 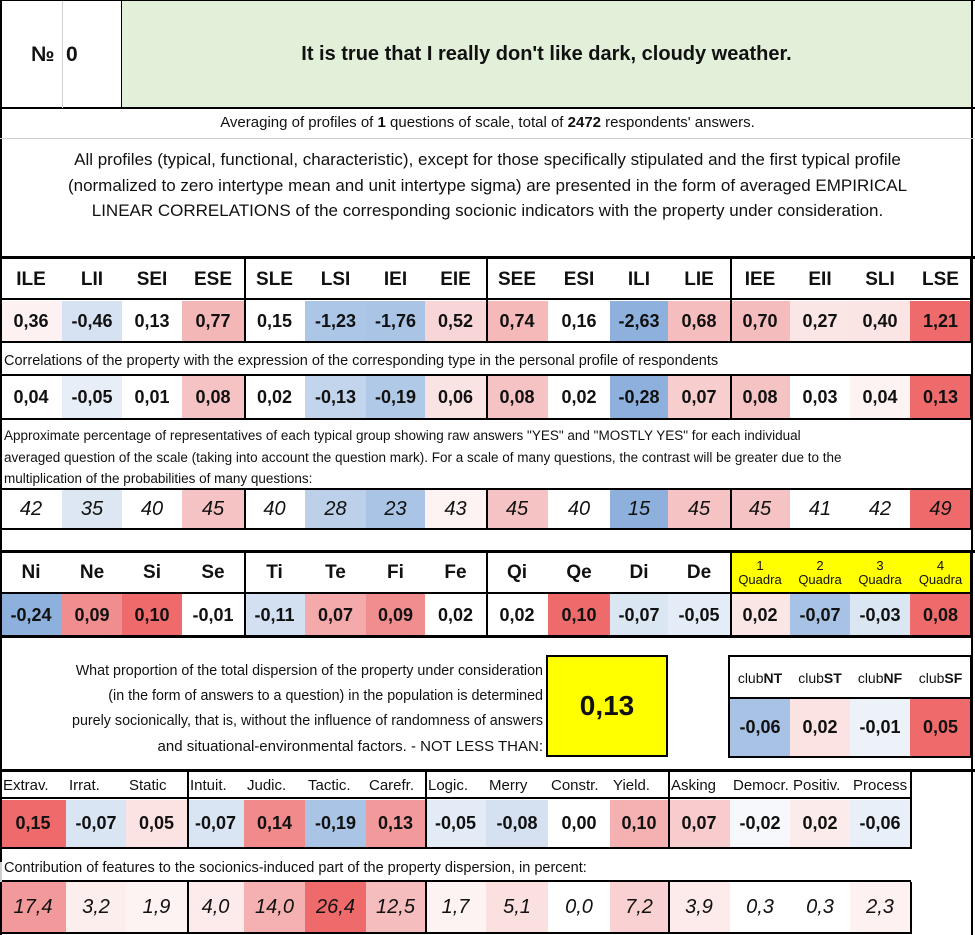 What do you see at coordinates (579, 279) in the screenshot?
I see `type-header-esi: ESI` at bounding box center [579, 279].